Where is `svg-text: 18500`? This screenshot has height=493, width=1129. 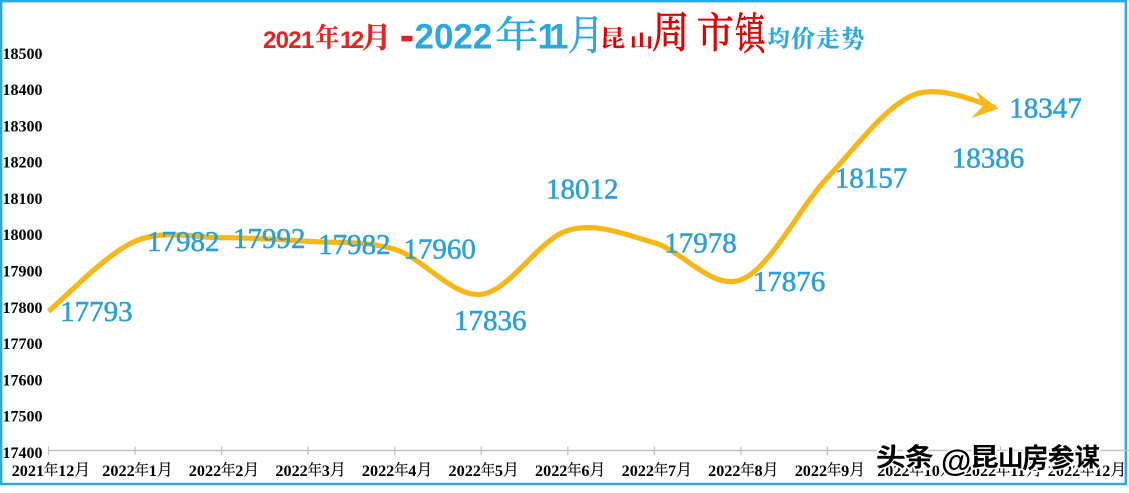
svg-text: 18500 is located at coordinates (23, 54).